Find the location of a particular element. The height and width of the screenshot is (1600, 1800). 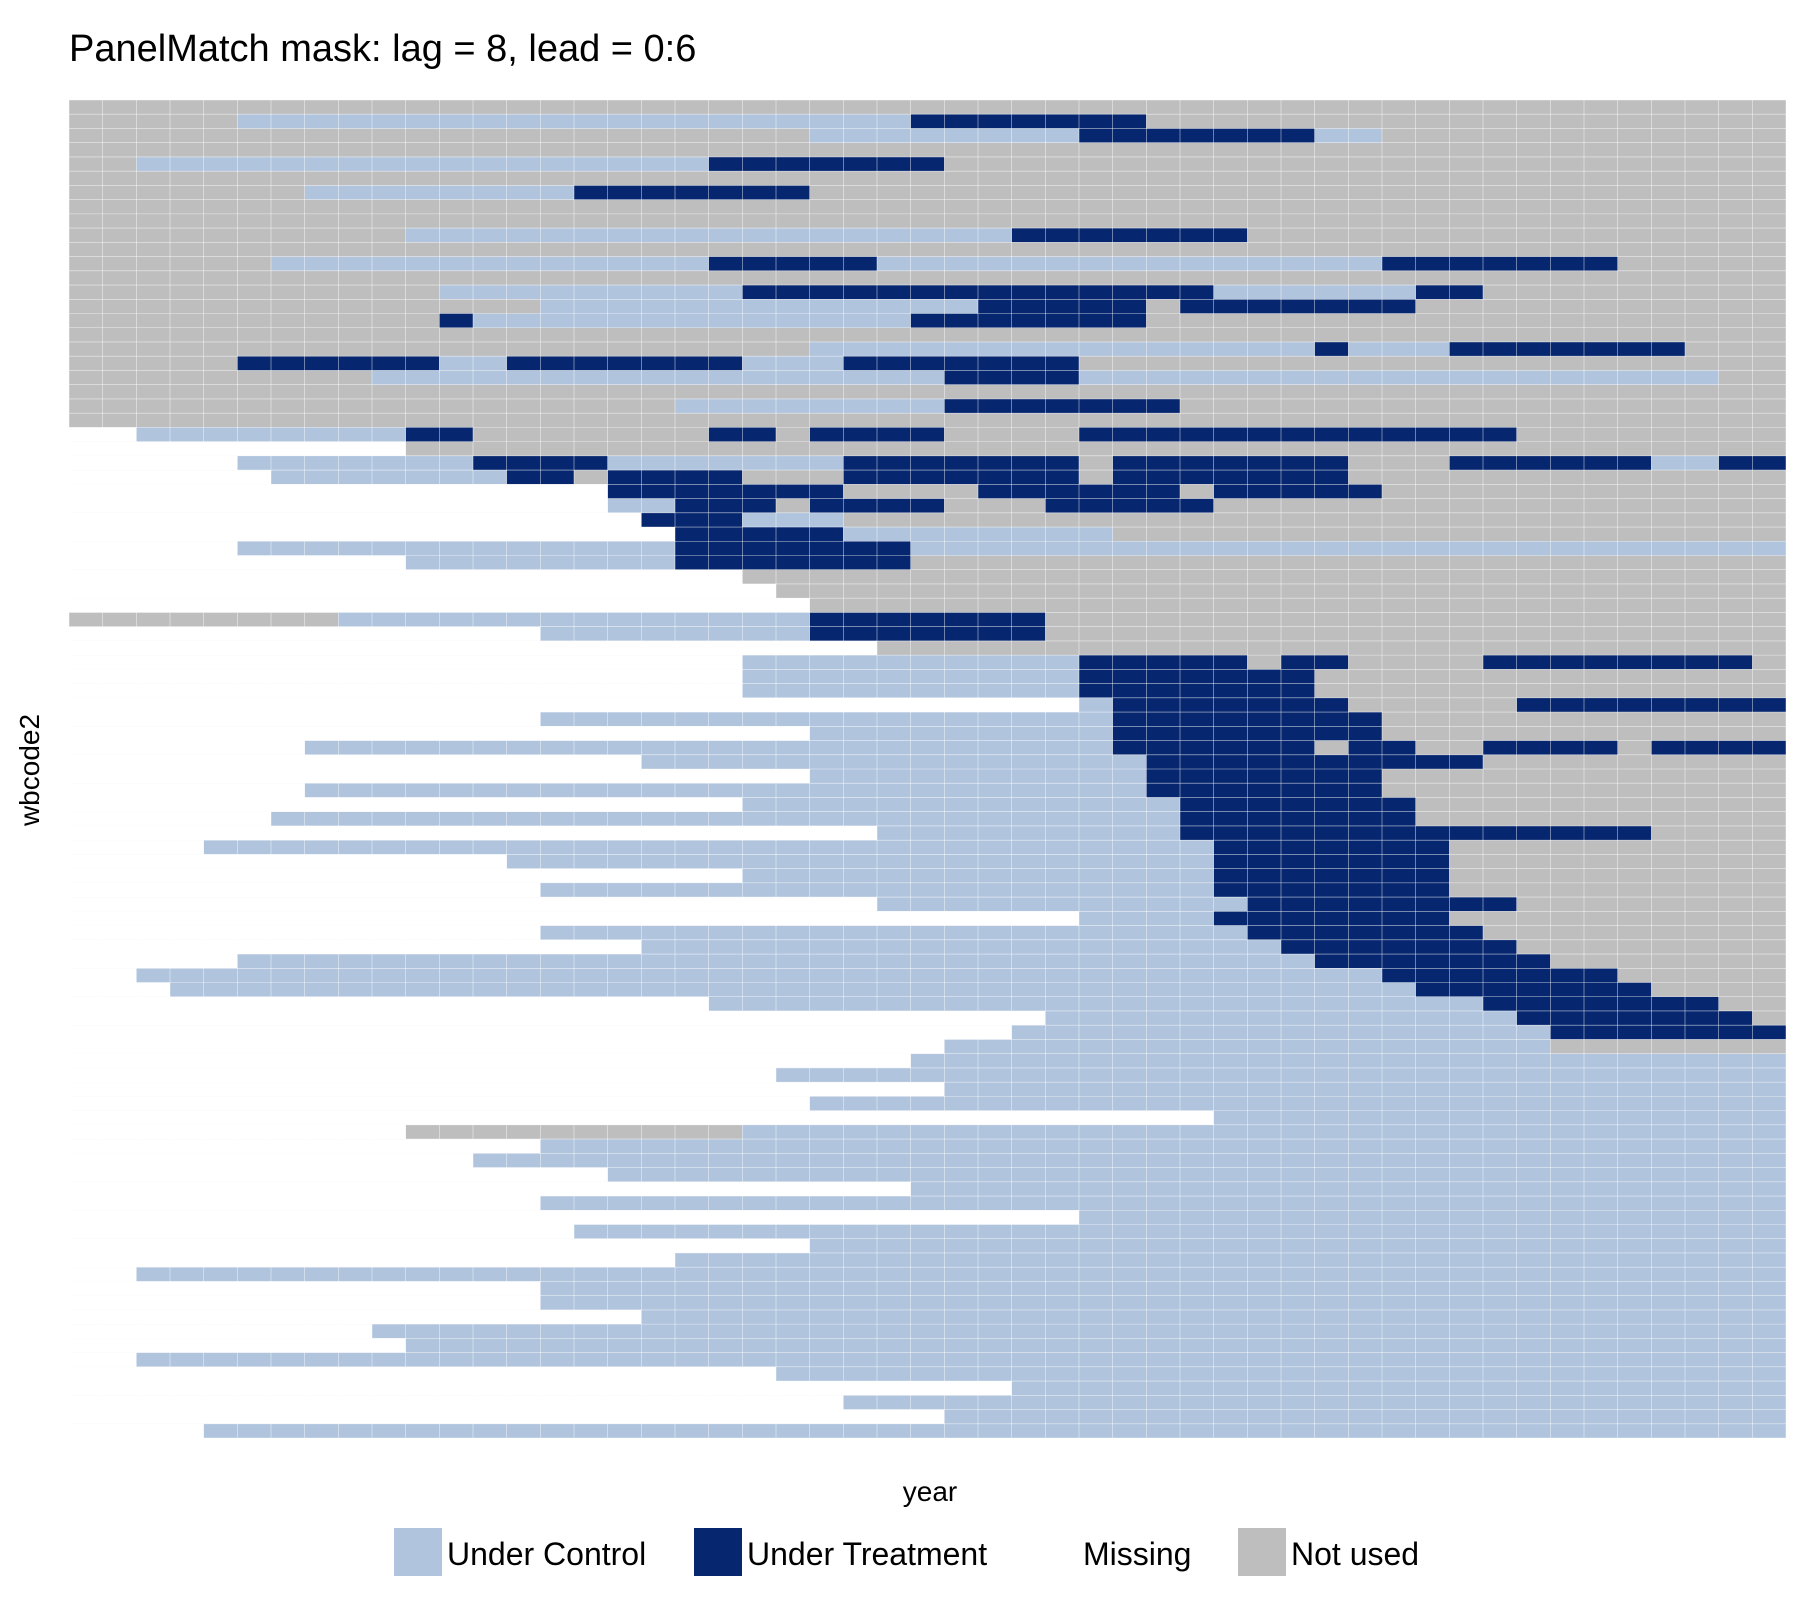

legend-label-under-treatment: Under Treatment is located at coordinates (867, 1554).